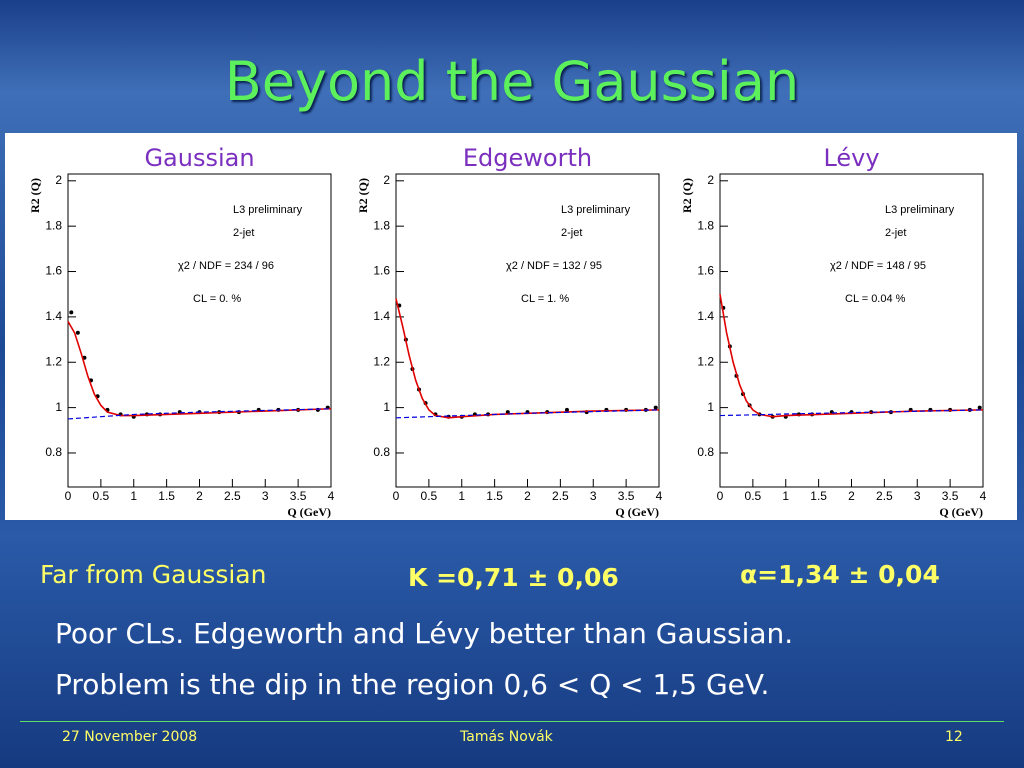 This screenshot has width=1024, height=768. Describe the element at coordinates (199, 158) in the screenshot. I see `chart-title: Gaussian` at that location.